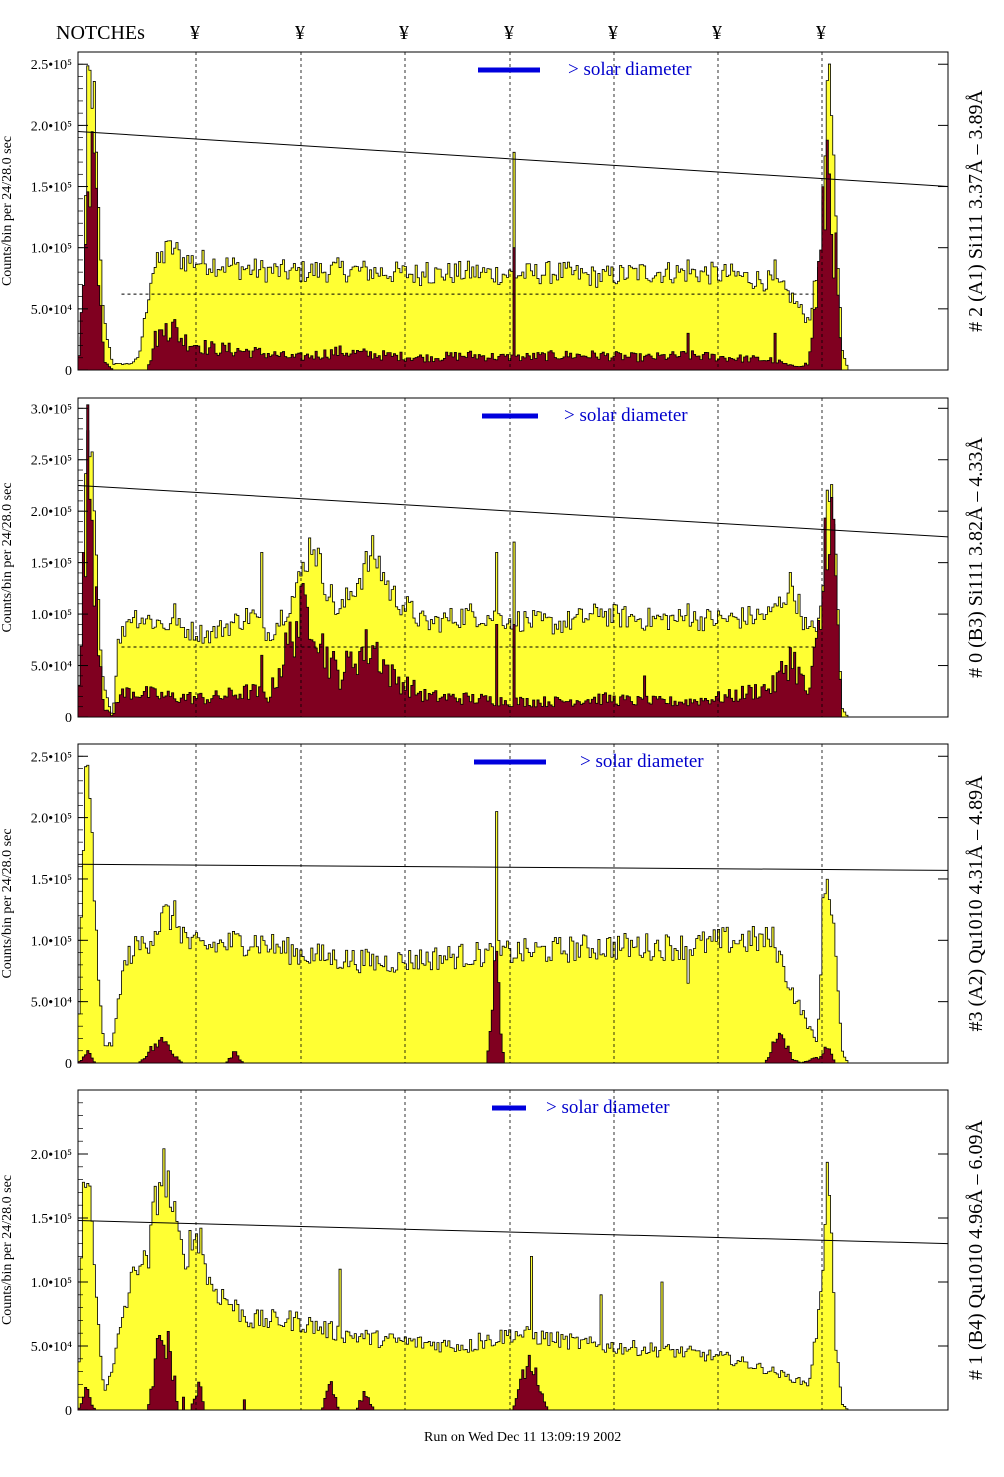 The image size is (1004, 1477). What do you see at coordinates (976, 557) in the screenshot?
I see `panel-label: # 0 (B3) Si111 3.82Å – 4.33Å` at bounding box center [976, 557].